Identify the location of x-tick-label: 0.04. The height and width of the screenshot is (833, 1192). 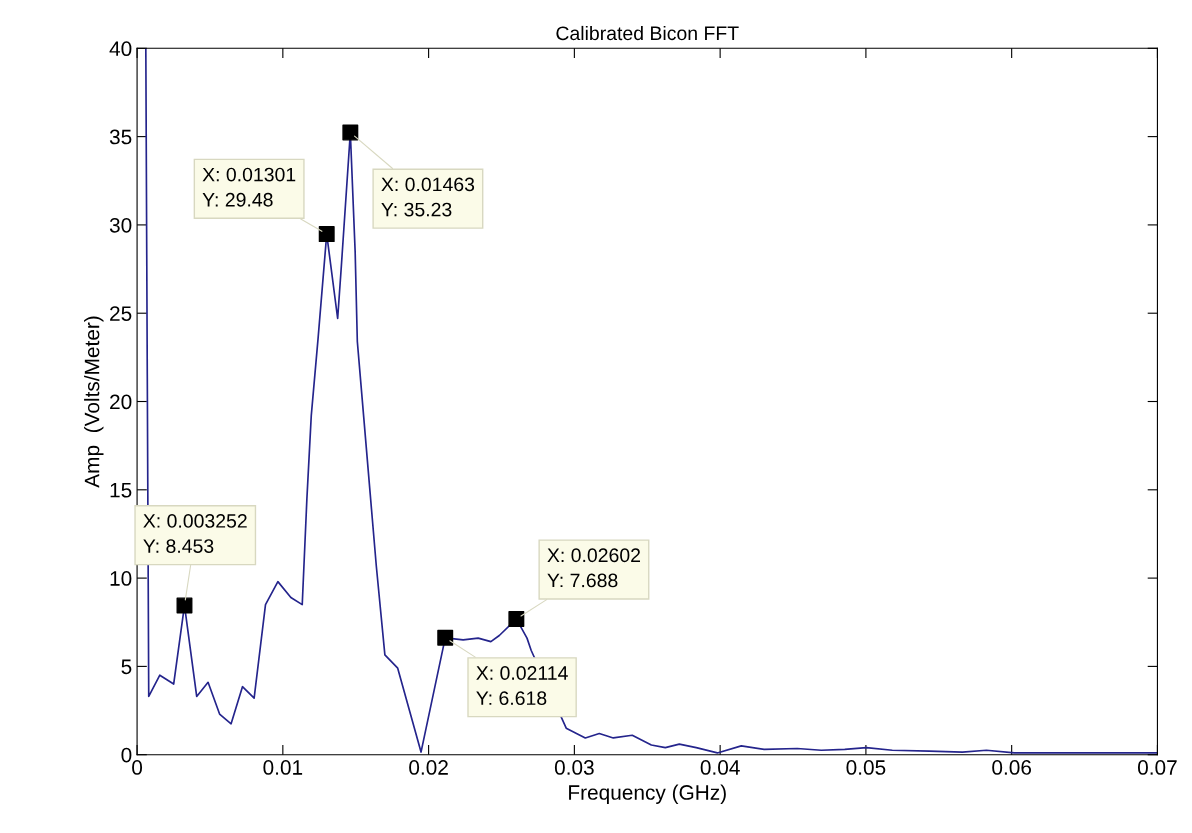
(720, 767).